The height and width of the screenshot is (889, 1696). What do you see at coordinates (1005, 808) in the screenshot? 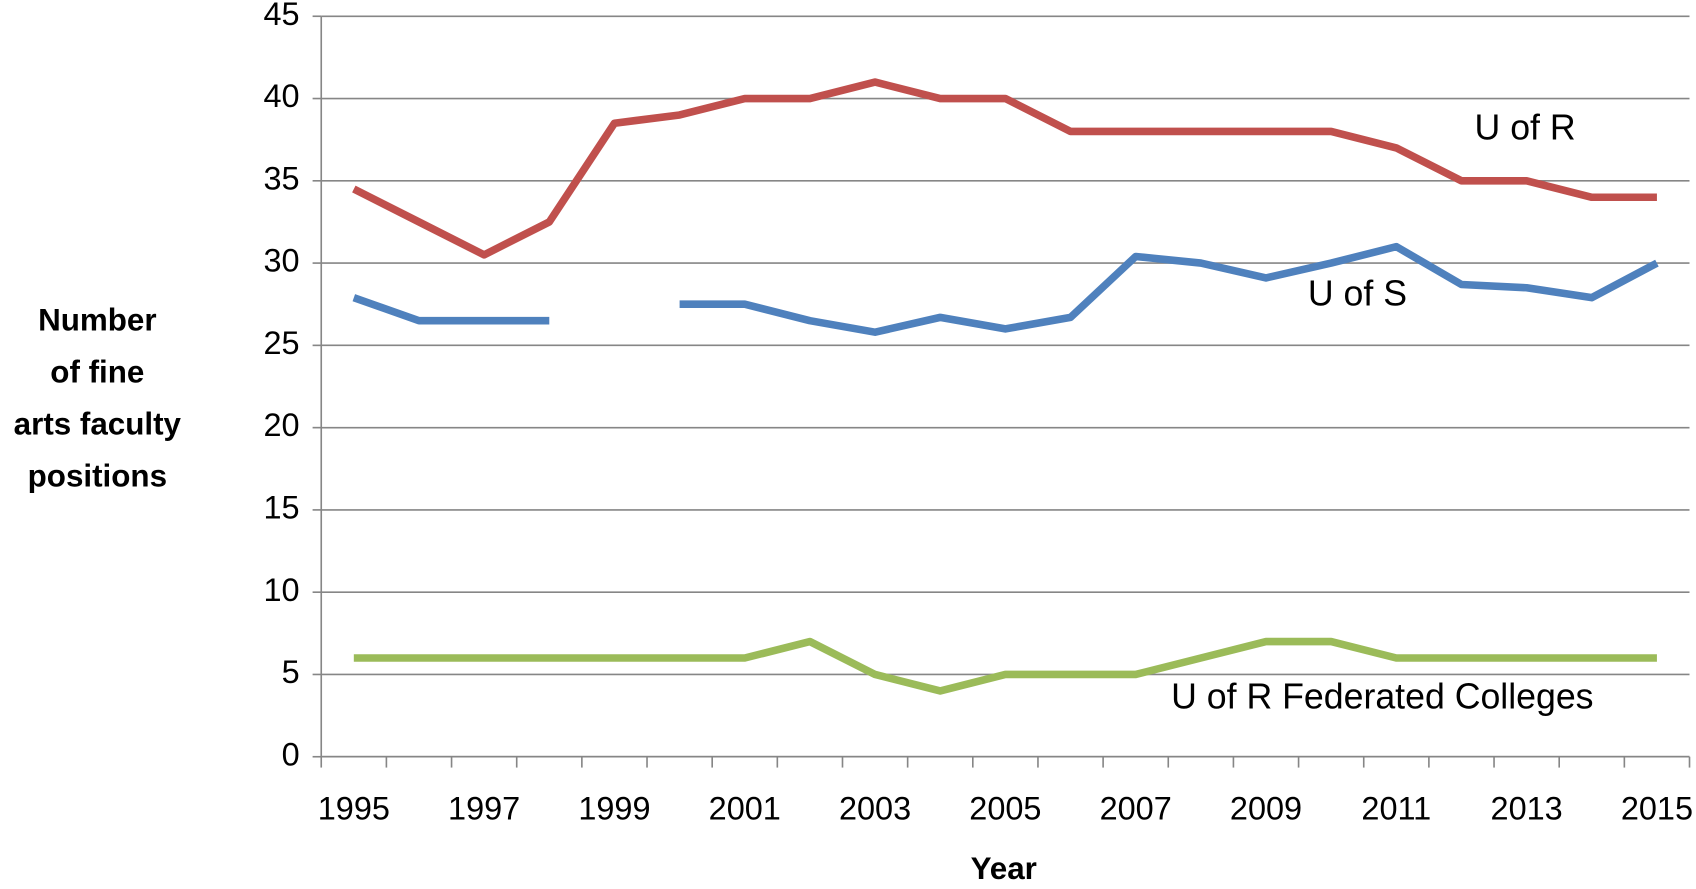
I see `x-tick-label: 2005` at bounding box center [1005, 808].